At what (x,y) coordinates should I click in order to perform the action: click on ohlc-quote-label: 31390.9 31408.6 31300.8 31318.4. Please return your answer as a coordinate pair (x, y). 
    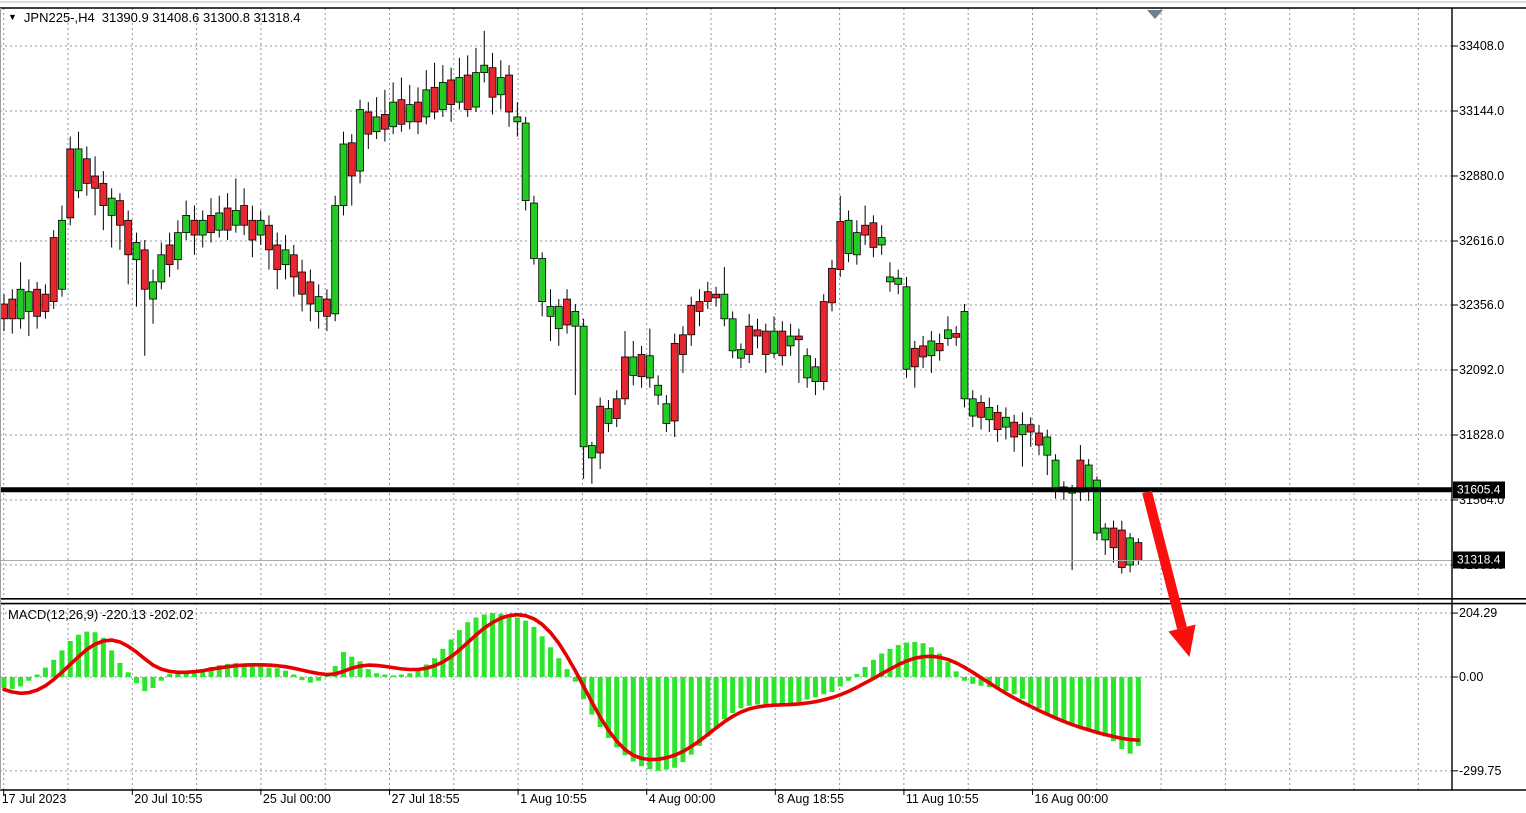
    Looking at the image, I should click on (201, 17).